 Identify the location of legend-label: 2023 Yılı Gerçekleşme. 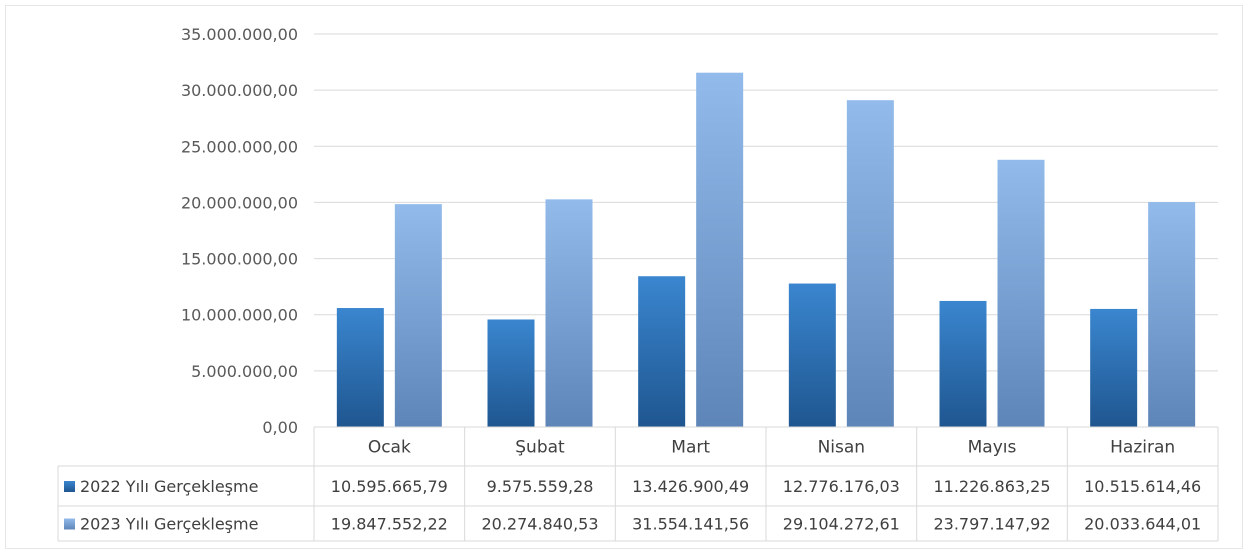
(169, 524).